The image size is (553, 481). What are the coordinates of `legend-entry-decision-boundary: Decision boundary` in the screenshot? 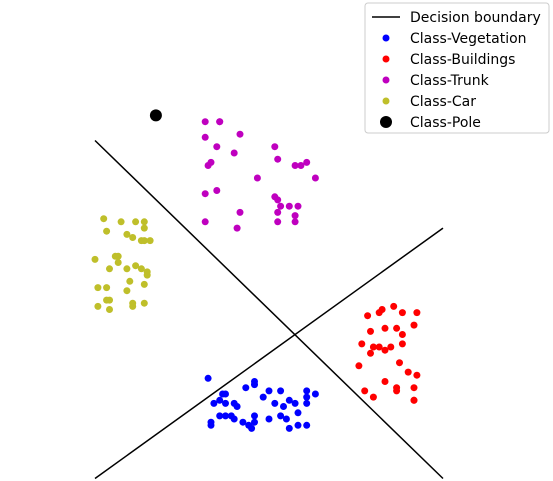 It's located at (456, 18).